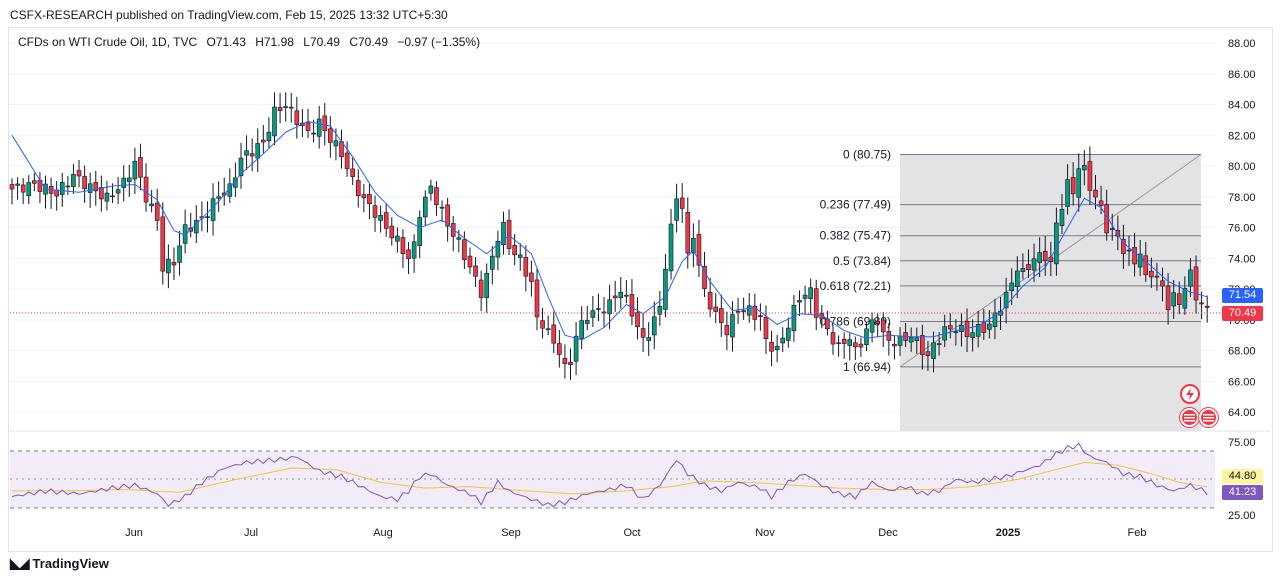 This screenshot has height=581, width=1281. What do you see at coordinates (321, 42) in the screenshot?
I see `low-value: L70.49` at bounding box center [321, 42].